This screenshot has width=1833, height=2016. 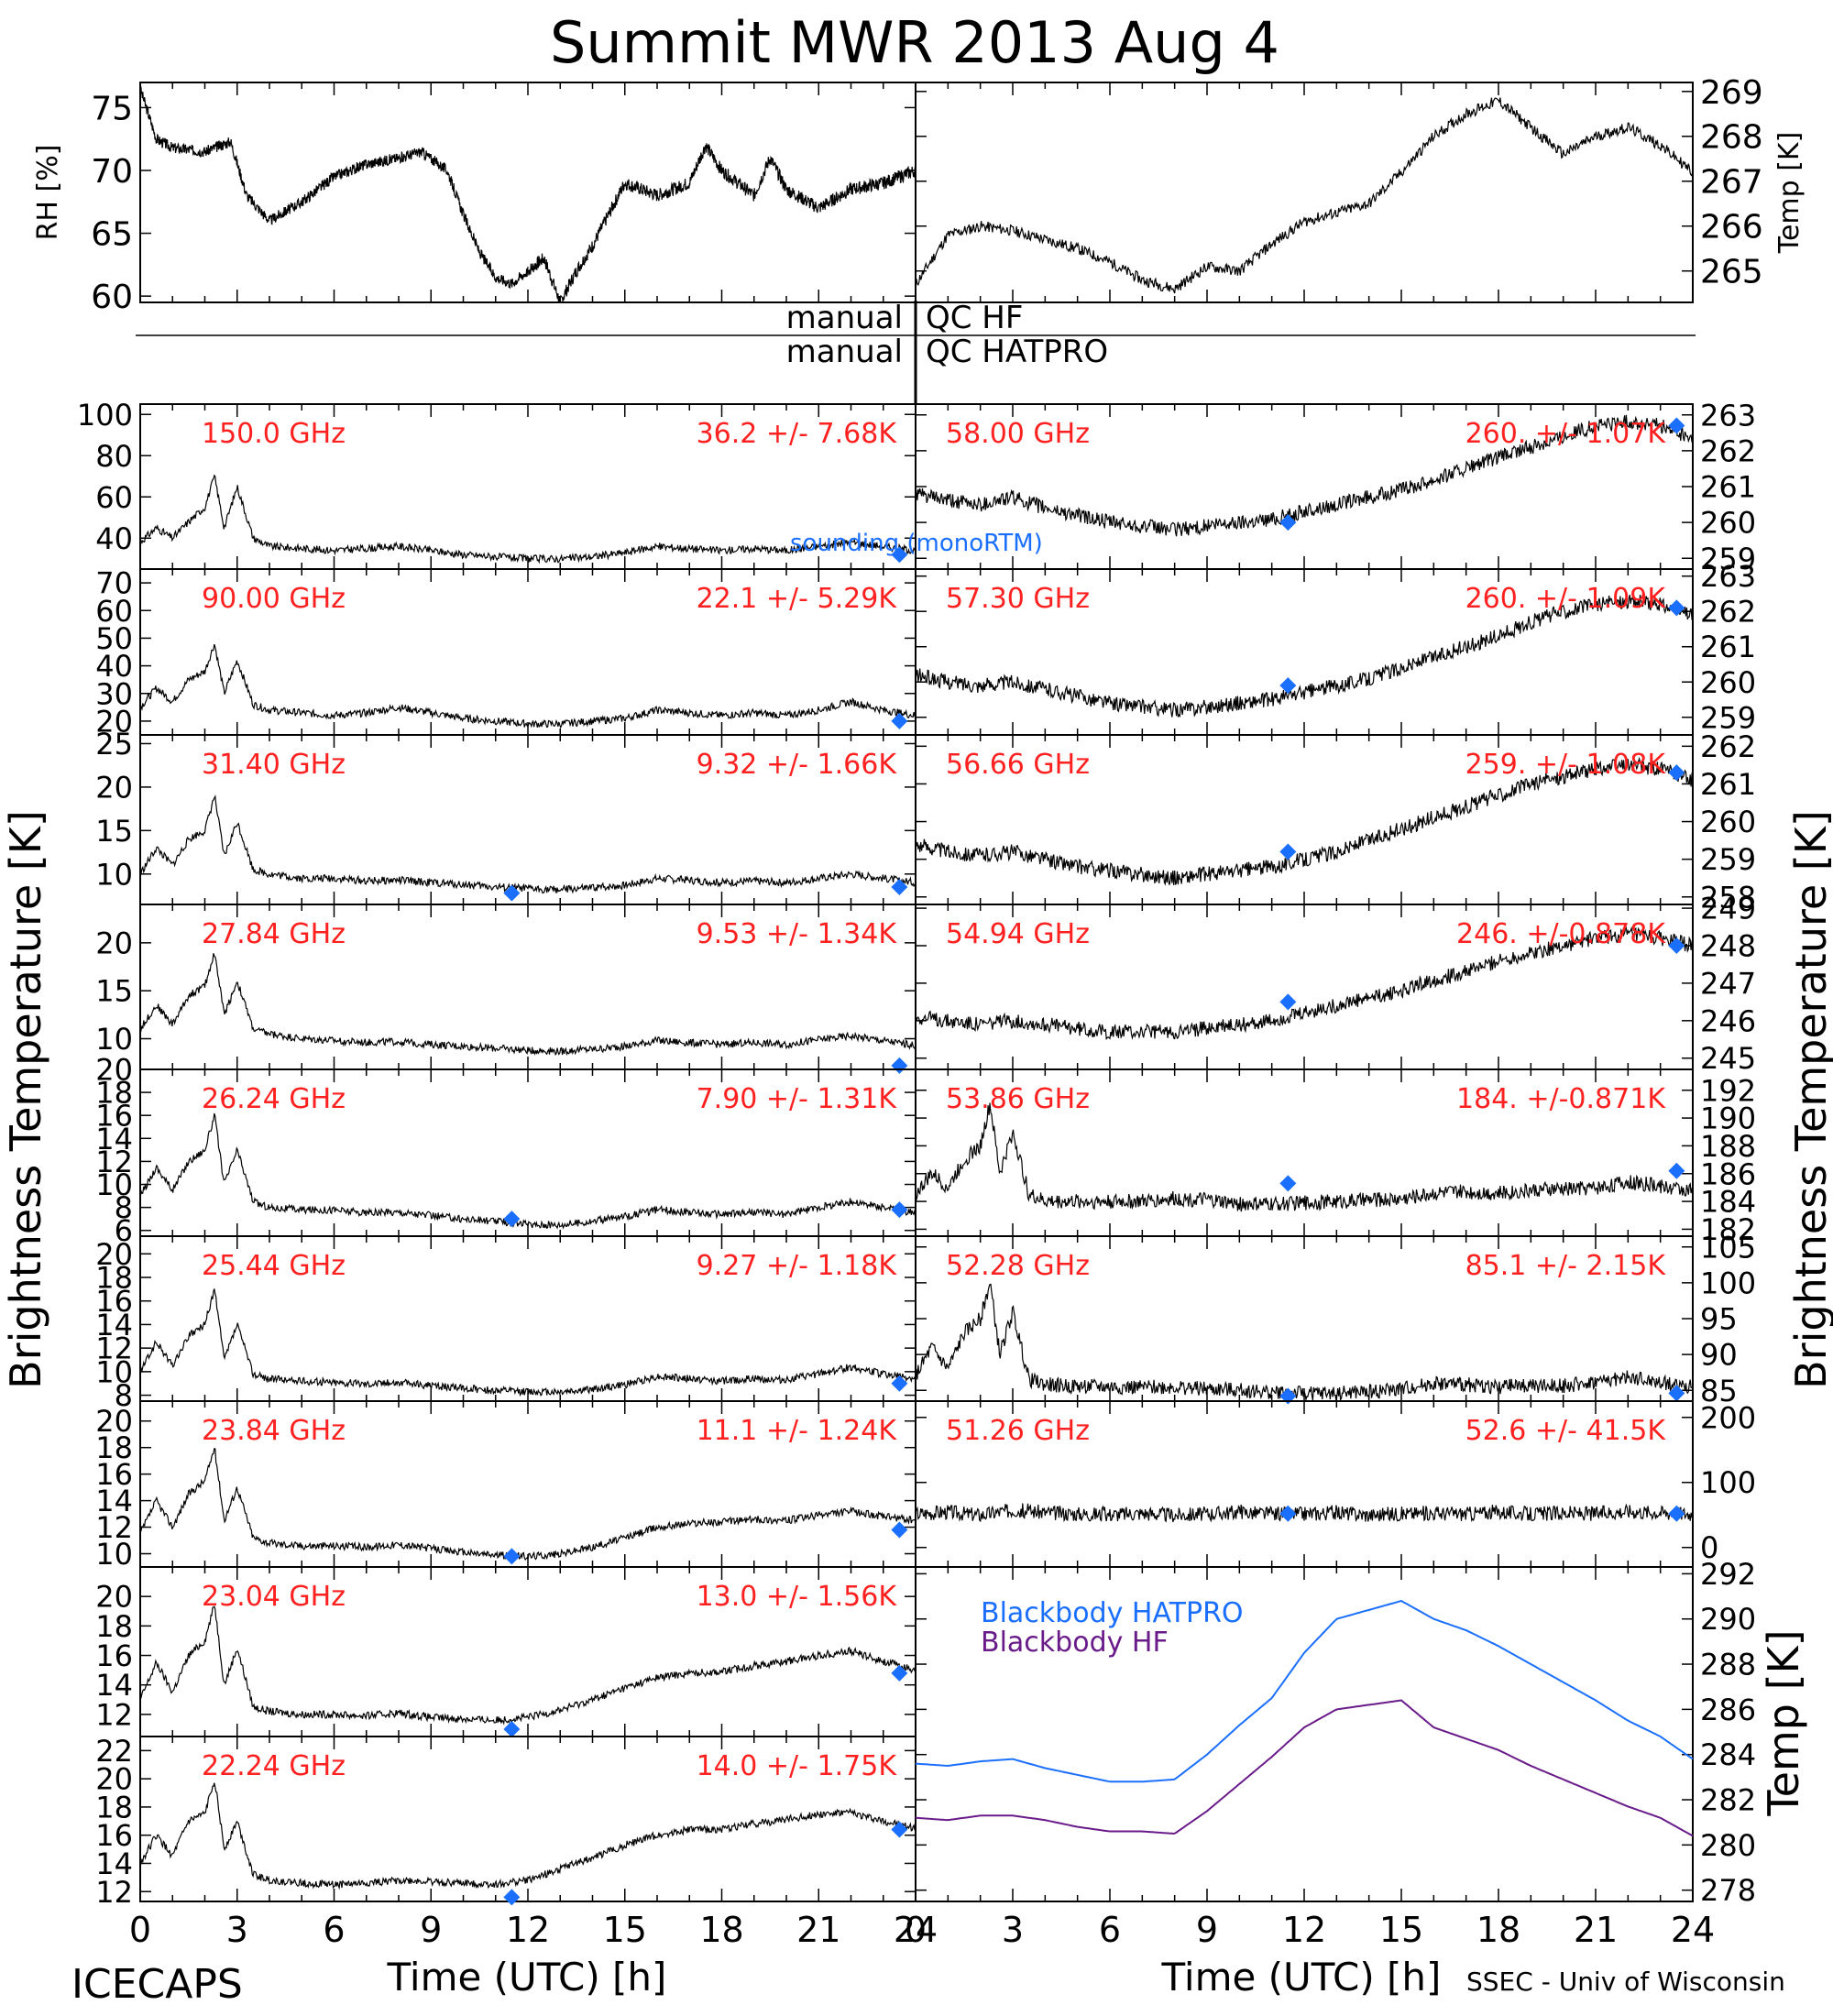 What do you see at coordinates (1728, 576) in the screenshot?
I see `y-tick-label: 263` at bounding box center [1728, 576].